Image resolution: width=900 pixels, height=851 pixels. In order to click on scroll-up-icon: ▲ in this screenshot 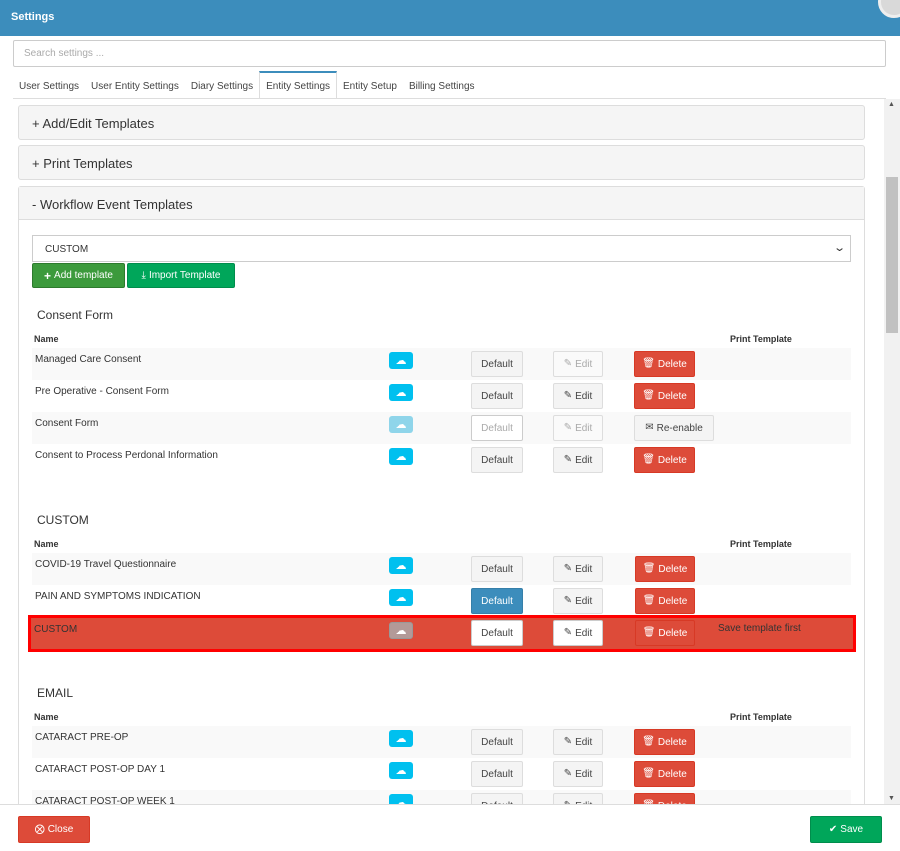, I will do `click(891, 104)`.